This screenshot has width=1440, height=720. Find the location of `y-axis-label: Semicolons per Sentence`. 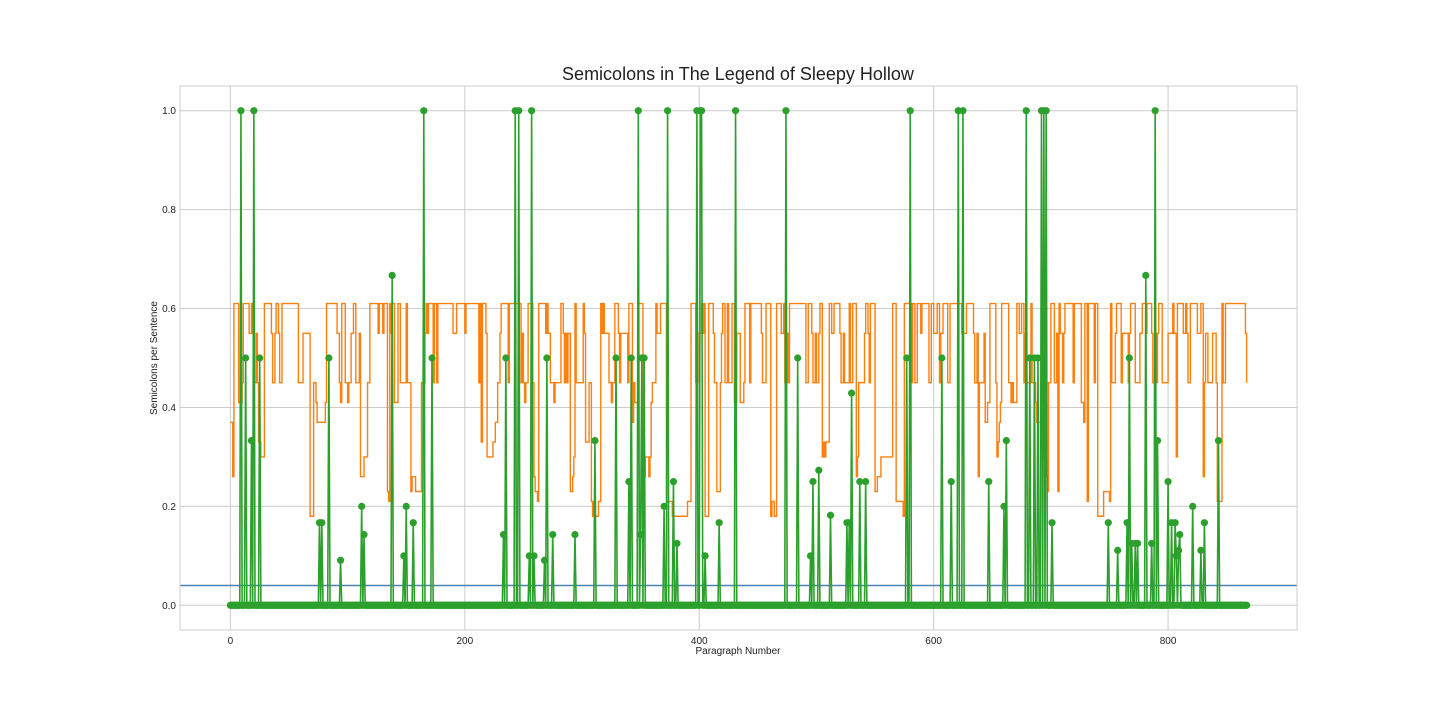

y-axis-label: Semicolons per Sentence is located at coordinates (154, 358).